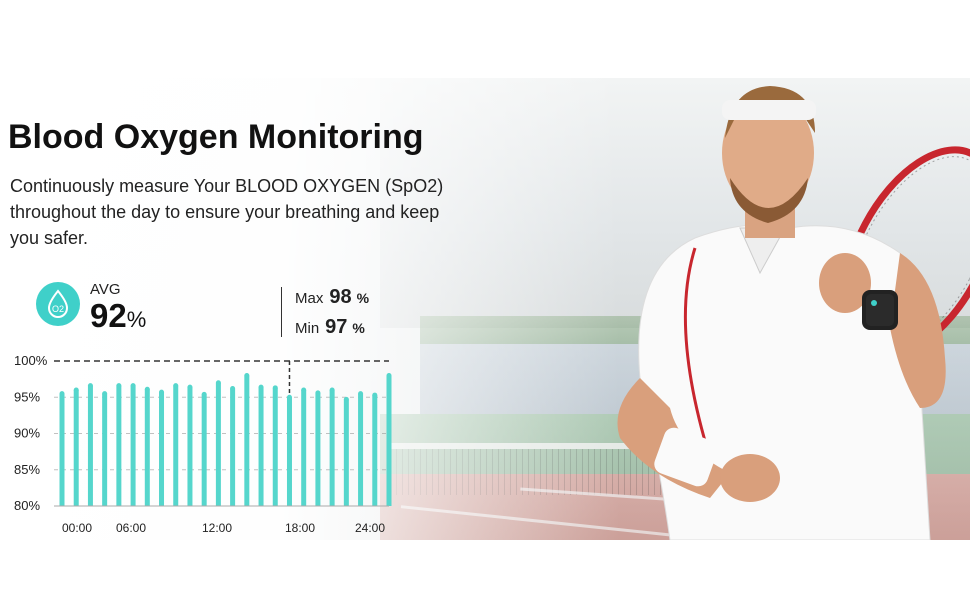 The height and width of the screenshot is (600, 970). I want to click on page-title: Blood Oxygen Monitoring, so click(216, 137).